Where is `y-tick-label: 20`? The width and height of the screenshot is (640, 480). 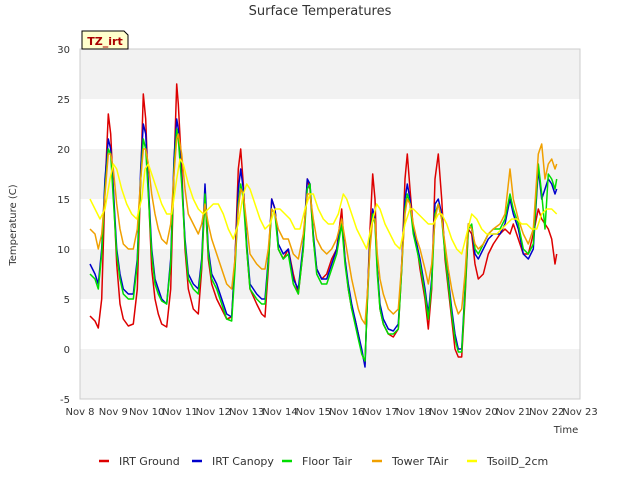
y-tick-label: 20 is located at coordinates (63, 150).